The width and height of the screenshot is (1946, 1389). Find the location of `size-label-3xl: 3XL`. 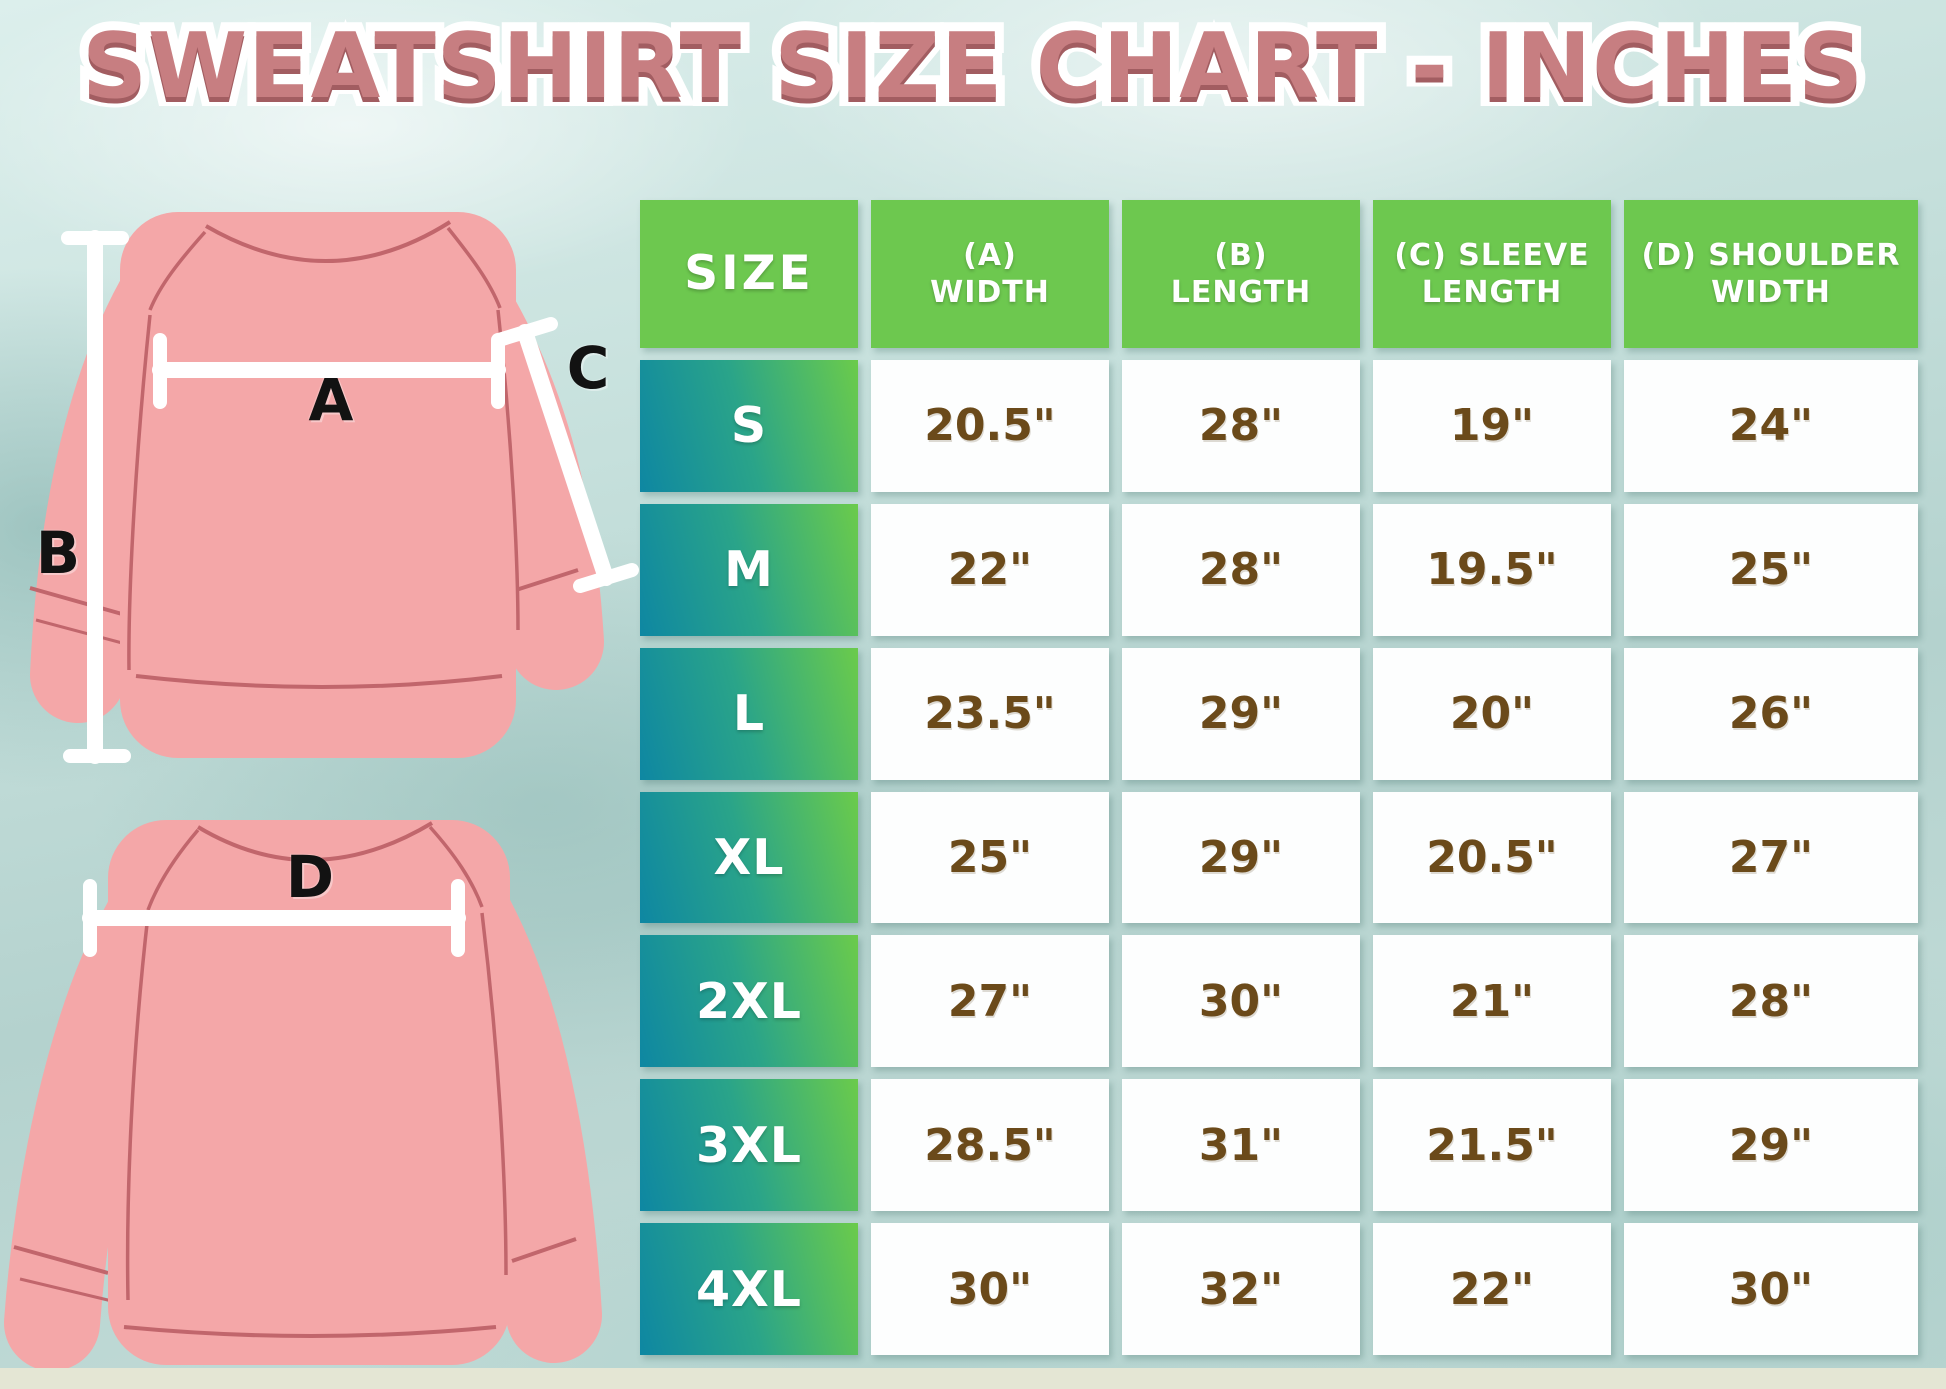

size-label-3xl: 3XL is located at coordinates (749, 1145).